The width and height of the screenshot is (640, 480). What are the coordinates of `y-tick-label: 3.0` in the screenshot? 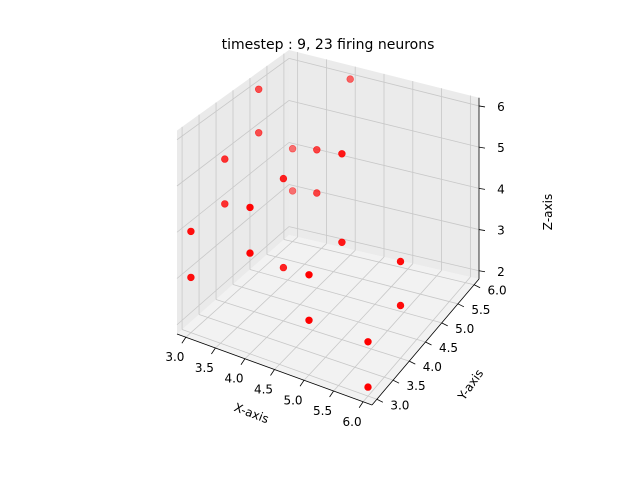 It's located at (399, 405).